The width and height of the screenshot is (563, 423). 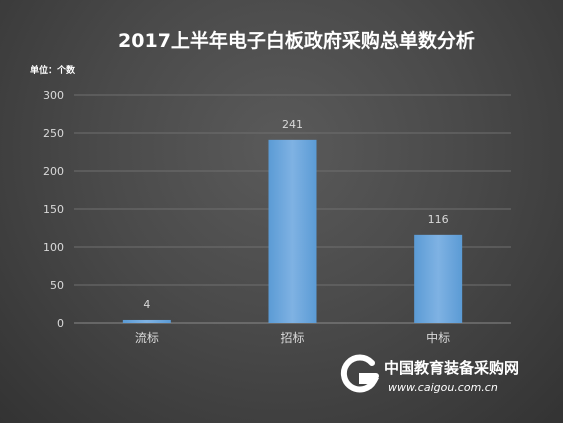 I want to click on x-tick-label: 流标, so click(x=147, y=338).